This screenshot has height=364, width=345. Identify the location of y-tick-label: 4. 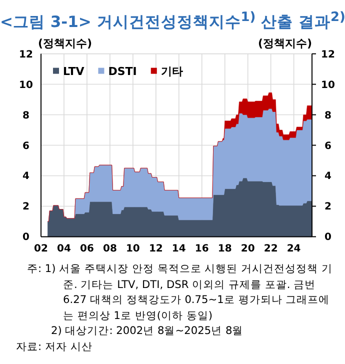
(26, 176).